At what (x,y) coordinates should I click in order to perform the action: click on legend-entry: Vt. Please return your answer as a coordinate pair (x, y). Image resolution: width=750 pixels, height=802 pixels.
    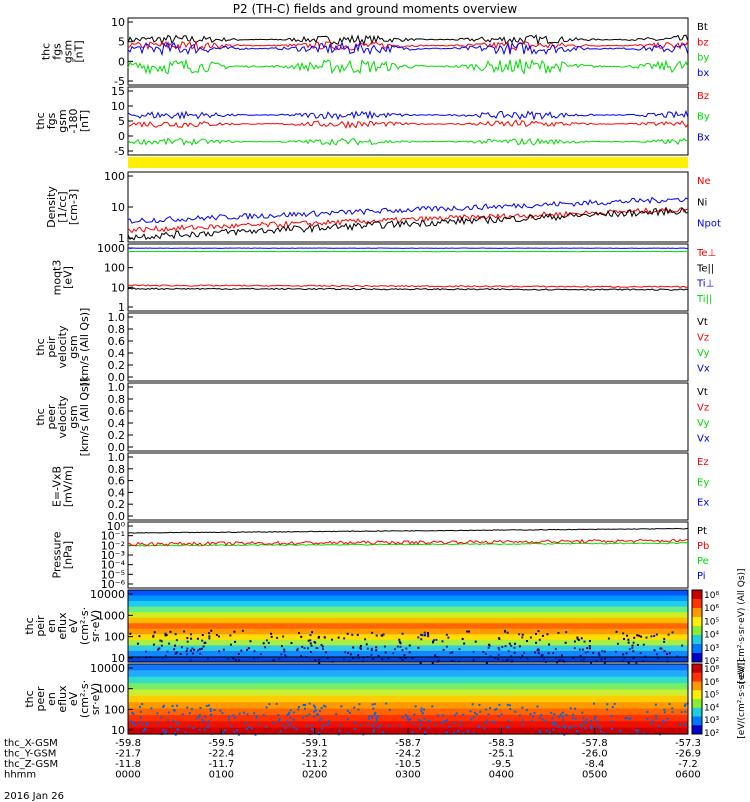
    Looking at the image, I should click on (702, 392).